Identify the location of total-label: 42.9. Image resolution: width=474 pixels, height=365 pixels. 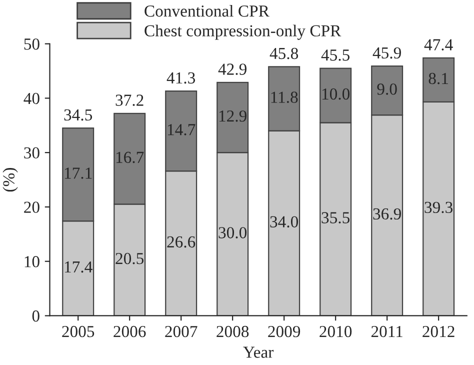
(232, 69).